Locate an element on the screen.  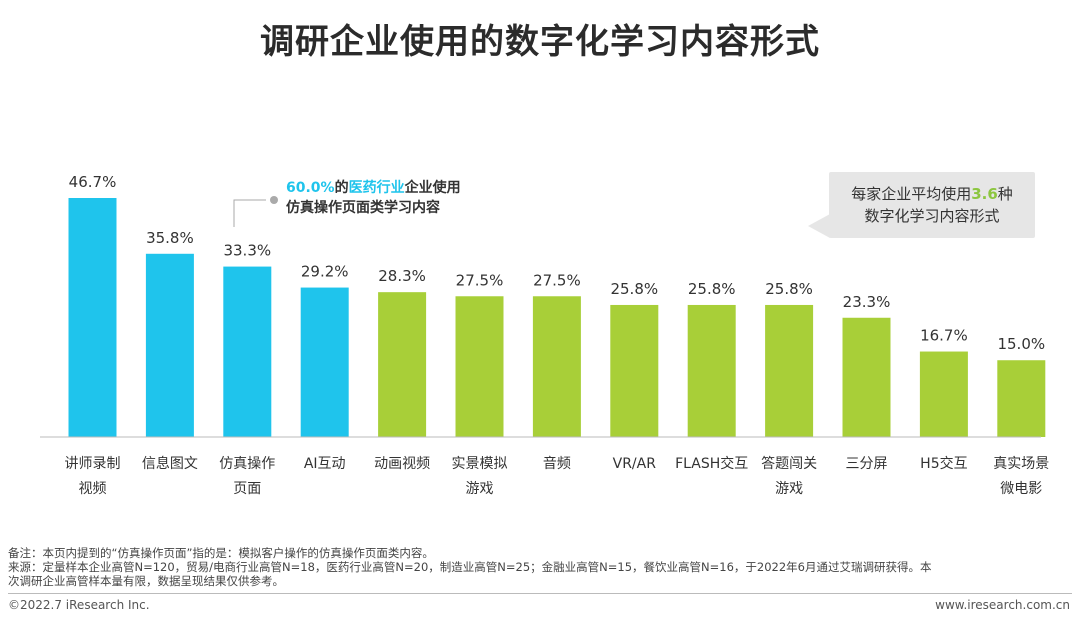
callout-industry: 医药行业 is located at coordinates (376, 188).